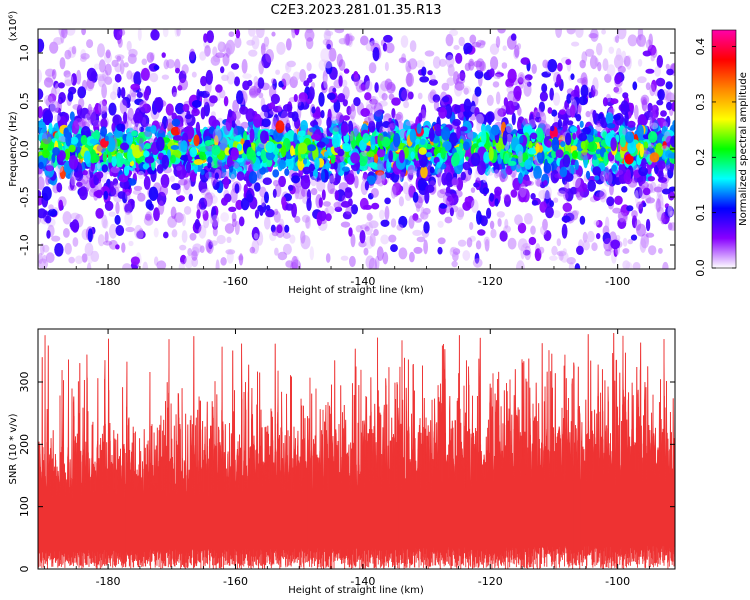 This screenshot has height=600, width=750. Describe the element at coordinates (490, 281) in the screenshot. I see `spectrogram-x-tick-label: -120` at that location.